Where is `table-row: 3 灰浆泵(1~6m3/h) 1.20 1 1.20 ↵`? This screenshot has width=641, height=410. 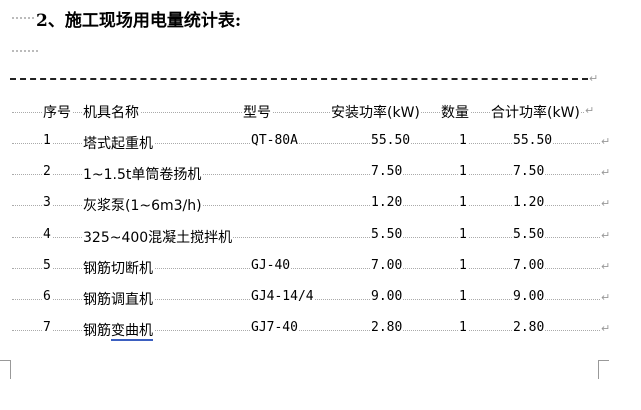 table-row: 3 灰浆泵(1~6m3/h) 1.20 1 1.20 ↵ is located at coordinates (320, 205).